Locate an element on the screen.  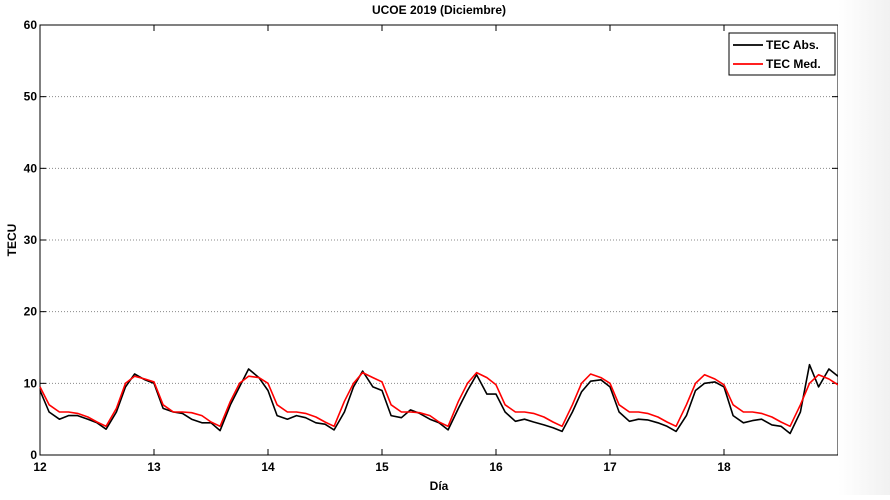
y-axis-label: TECU is located at coordinates (12, 240).